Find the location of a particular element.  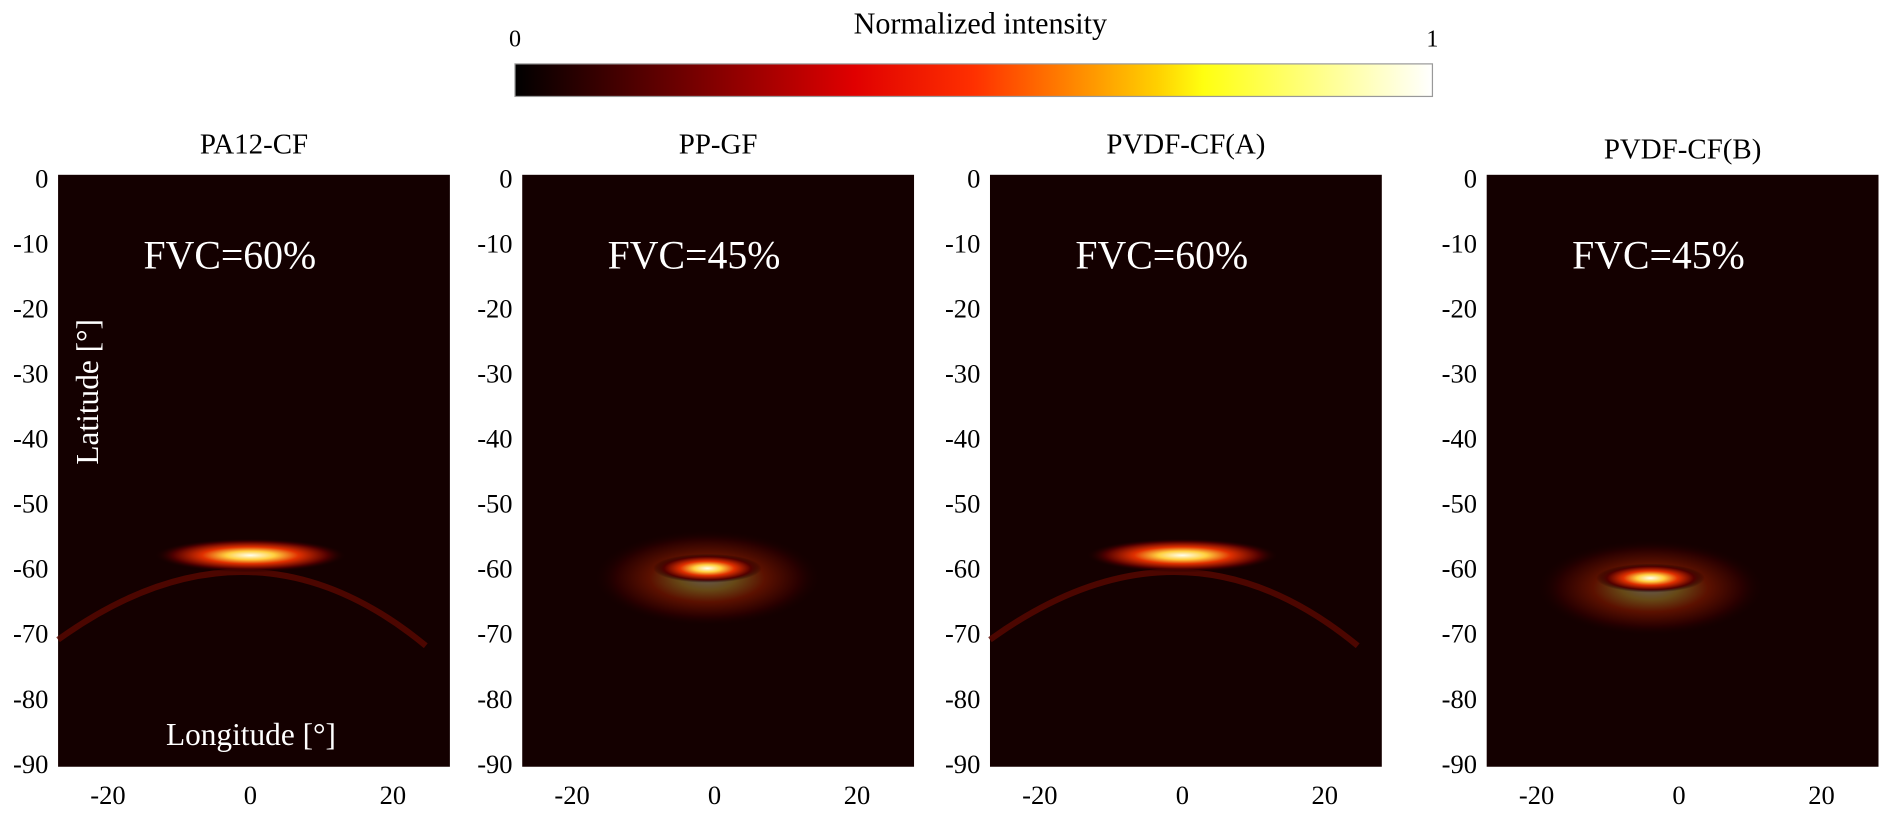

panel-title: PVDF-CF(A) is located at coordinates (1185, 145).